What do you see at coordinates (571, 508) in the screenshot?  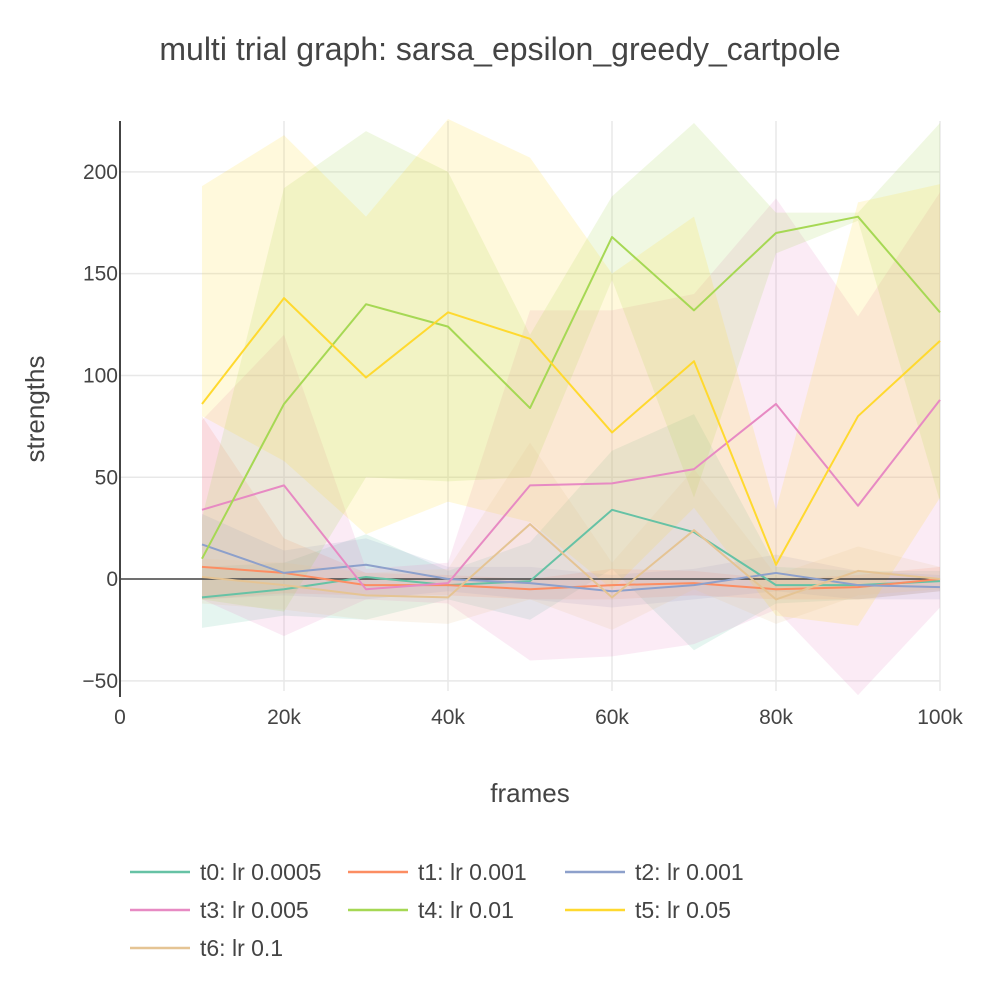 I see `error-band-t1` at bounding box center [571, 508].